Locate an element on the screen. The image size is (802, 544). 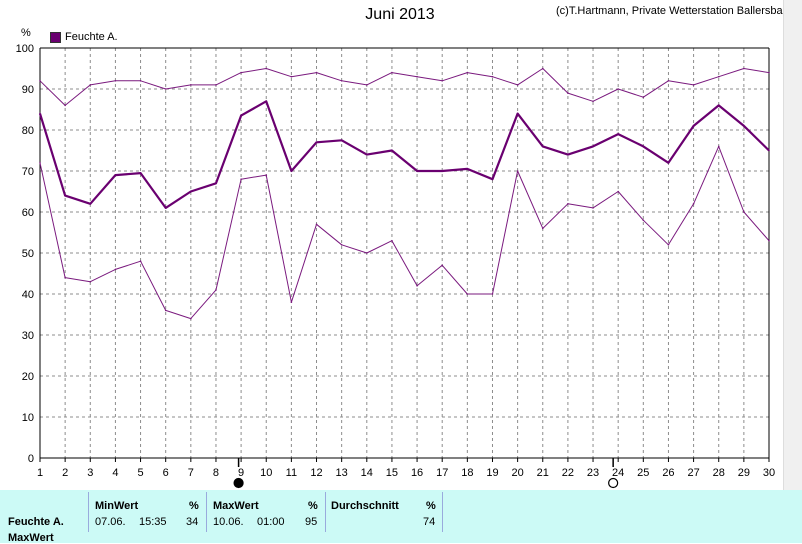
x-tick-label: 12 is located at coordinates (316, 473).